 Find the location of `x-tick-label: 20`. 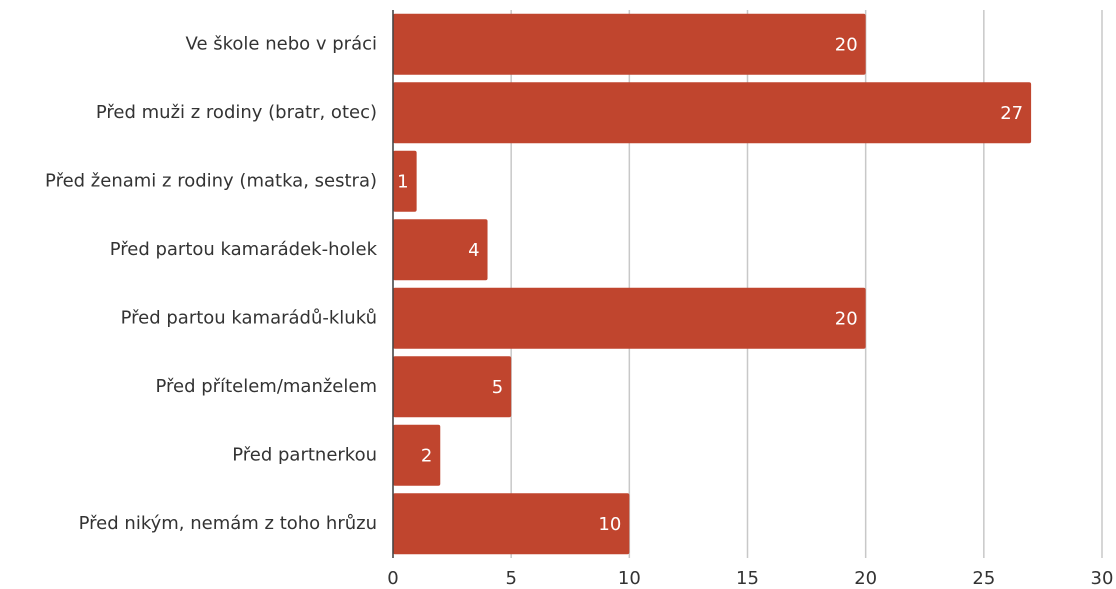

x-tick-label: 20 is located at coordinates (865, 578).